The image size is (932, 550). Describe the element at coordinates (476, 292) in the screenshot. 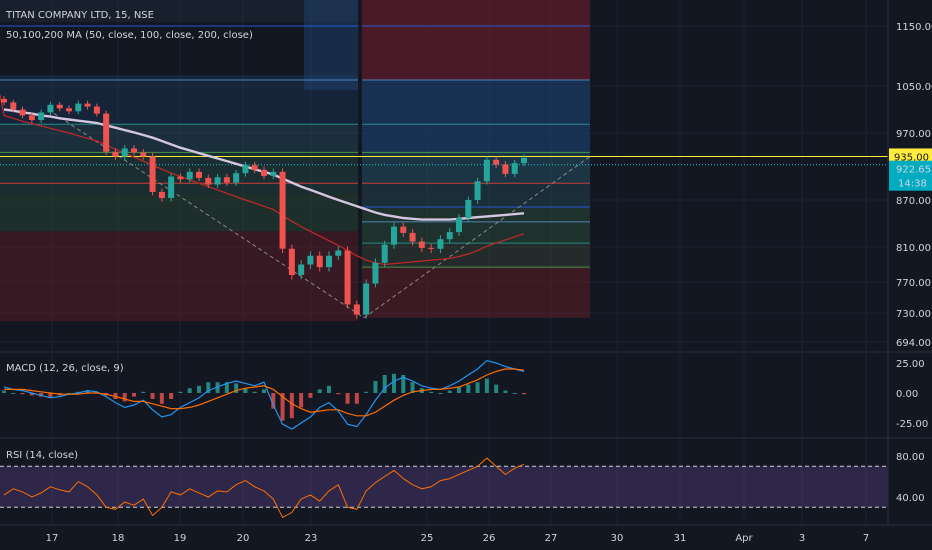

I see `fib-zone-right-f` at that location.